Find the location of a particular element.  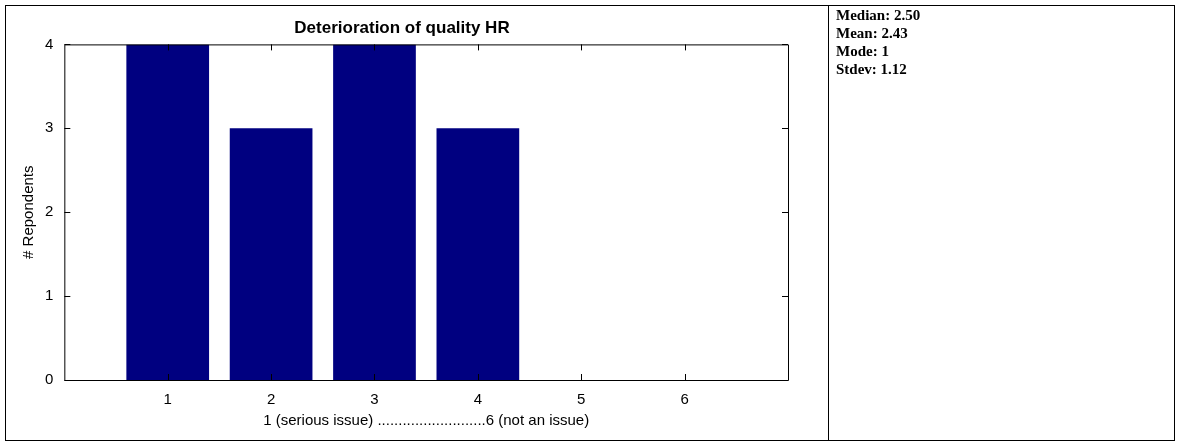

y-tick-label: 1 is located at coordinates (49, 295).